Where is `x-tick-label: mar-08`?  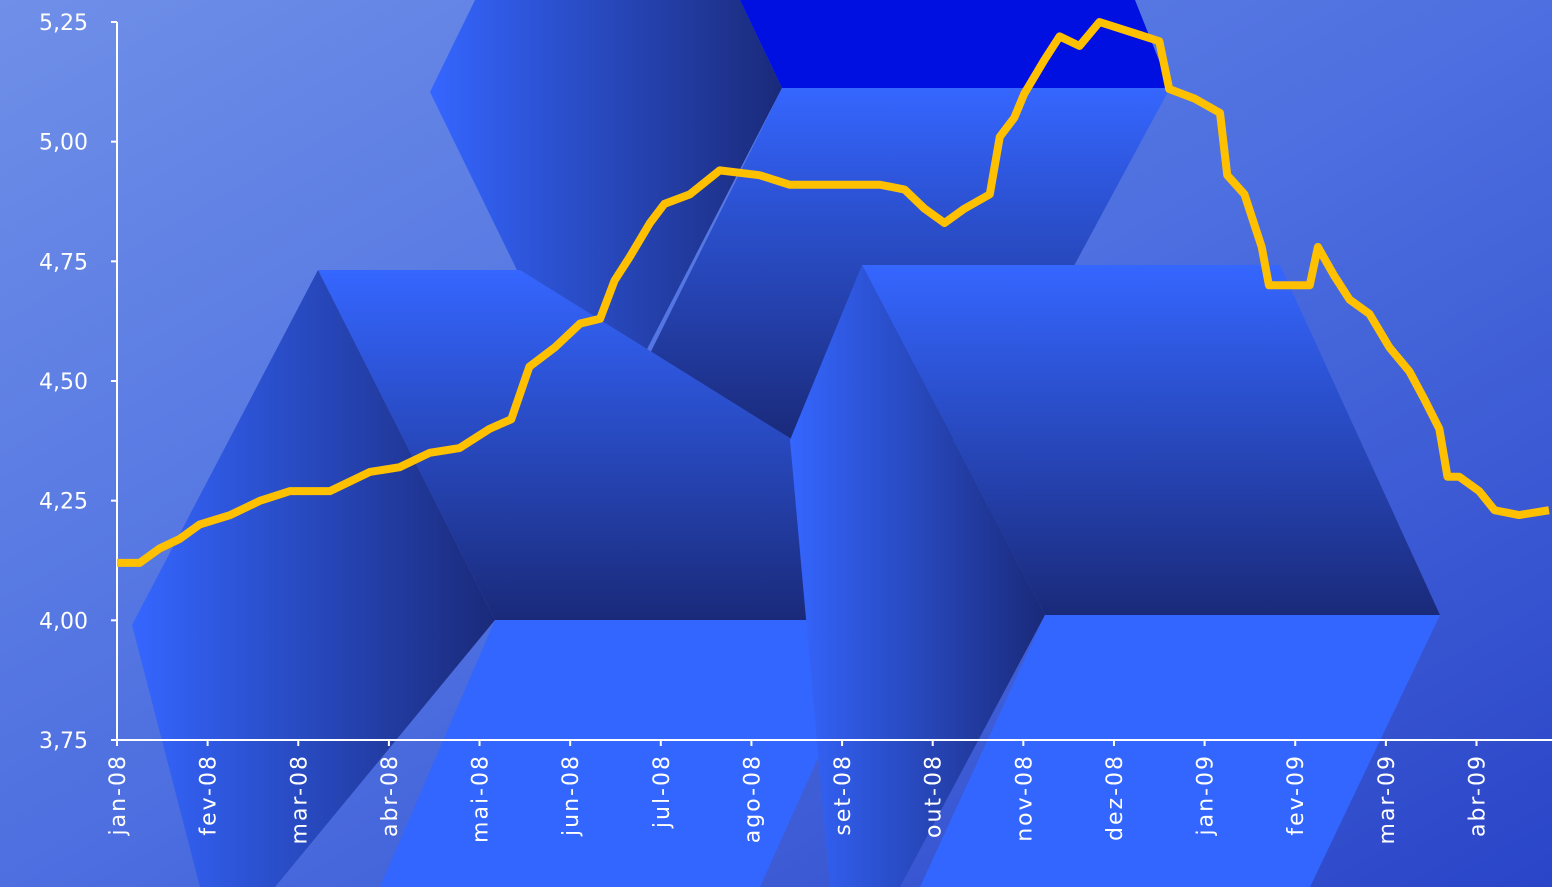
x-tick-label: mar-08 is located at coordinates (299, 799).